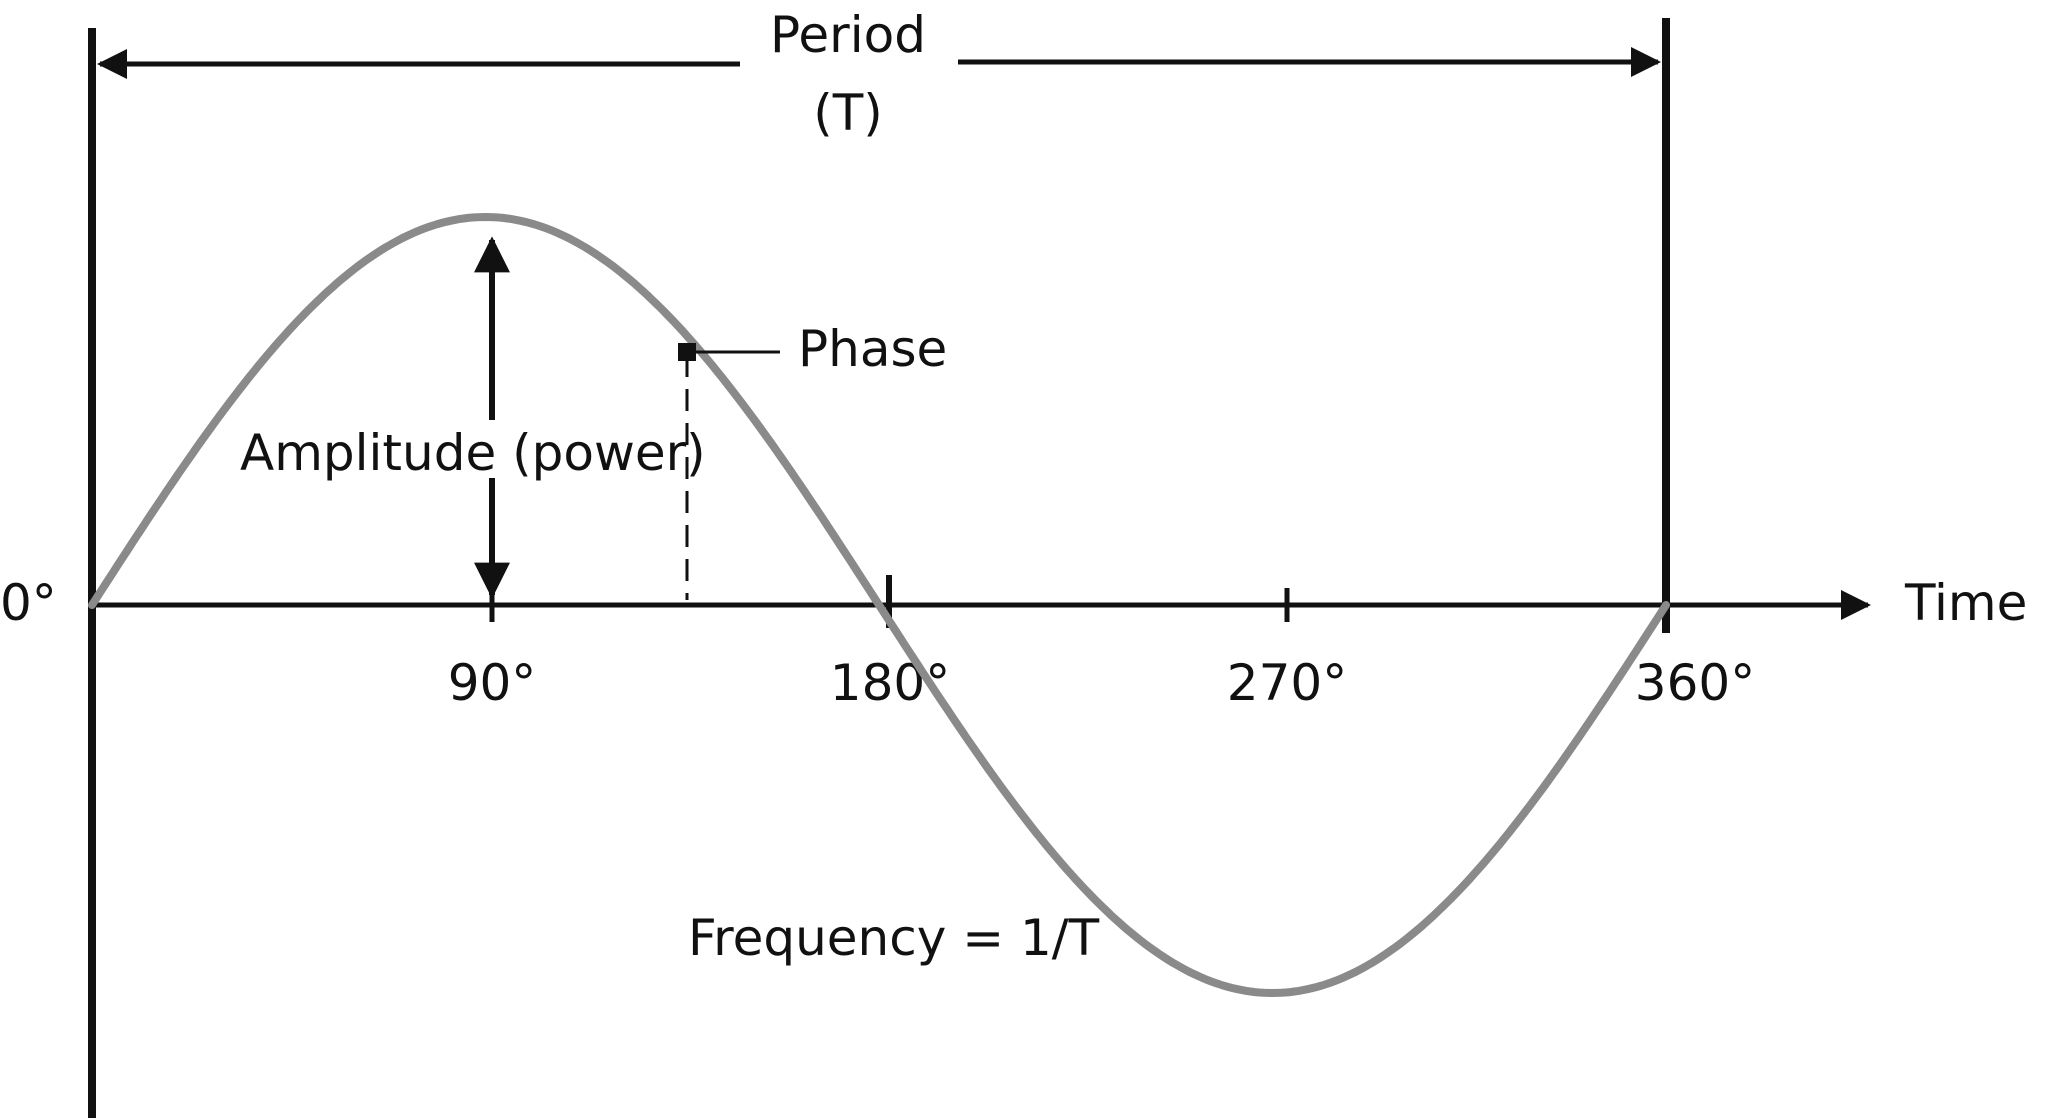 The height and width of the screenshot is (1119, 2046). I want to click on phase-point-marker, so click(687, 352).